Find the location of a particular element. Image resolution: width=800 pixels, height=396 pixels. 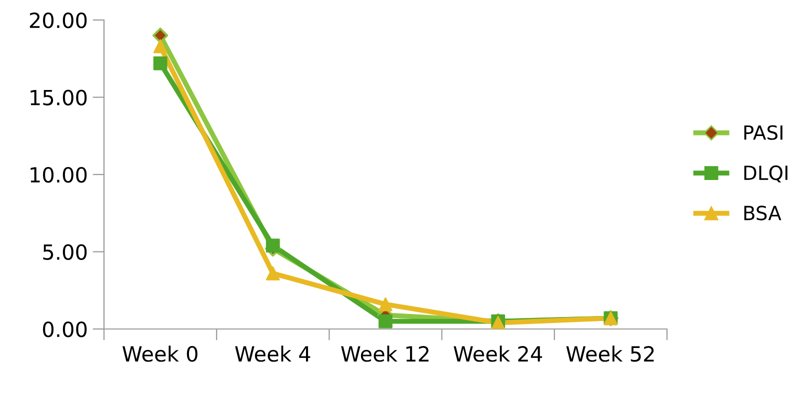

x-tick-label: Week 24 is located at coordinates (498, 354).